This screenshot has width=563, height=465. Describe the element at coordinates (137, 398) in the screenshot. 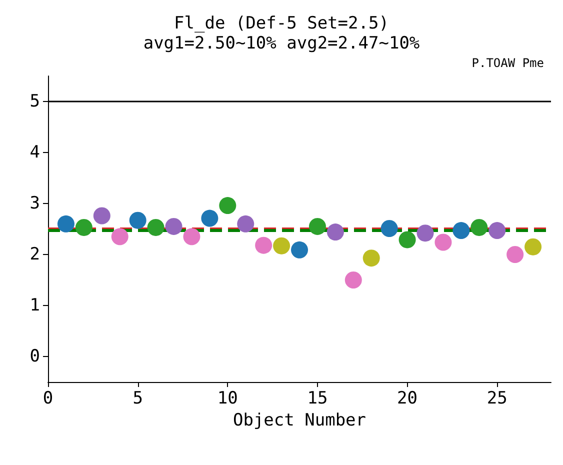

I see `x-tick-label: 5` at that location.